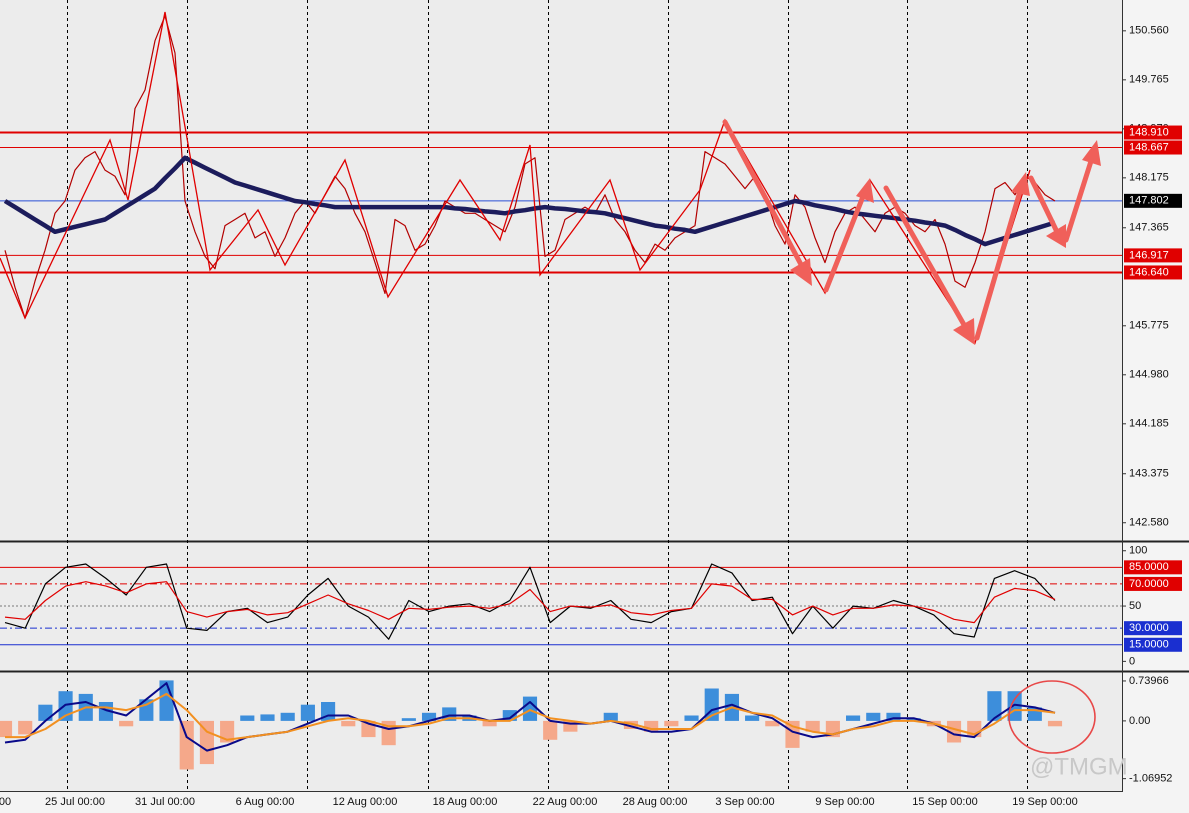 This screenshot has height=813, width=1189. I want to click on x-tick-label: 00, so click(5, 802).